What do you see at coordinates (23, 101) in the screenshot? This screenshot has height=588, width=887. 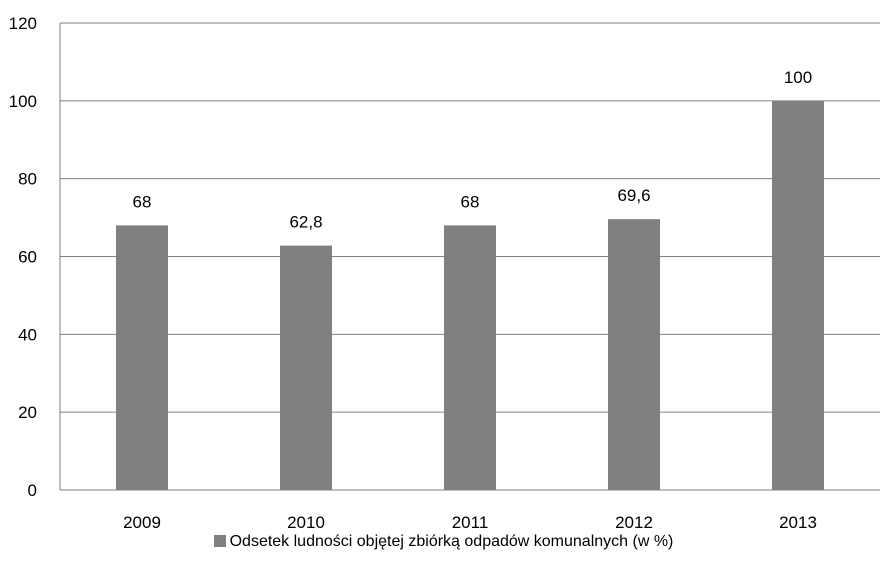 I see `y-tick-label: 100` at bounding box center [23, 101].